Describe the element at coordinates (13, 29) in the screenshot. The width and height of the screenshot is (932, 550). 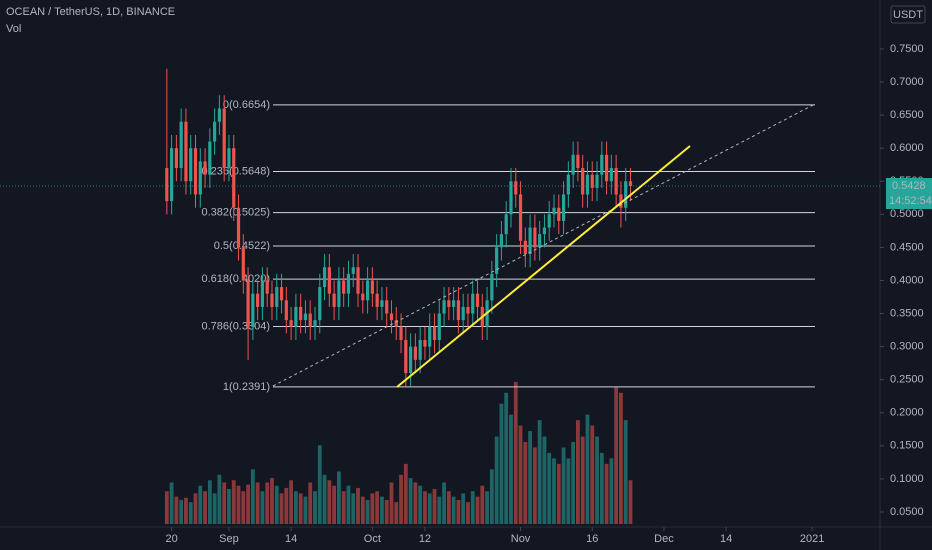
I see `volume-label: Vol` at that location.